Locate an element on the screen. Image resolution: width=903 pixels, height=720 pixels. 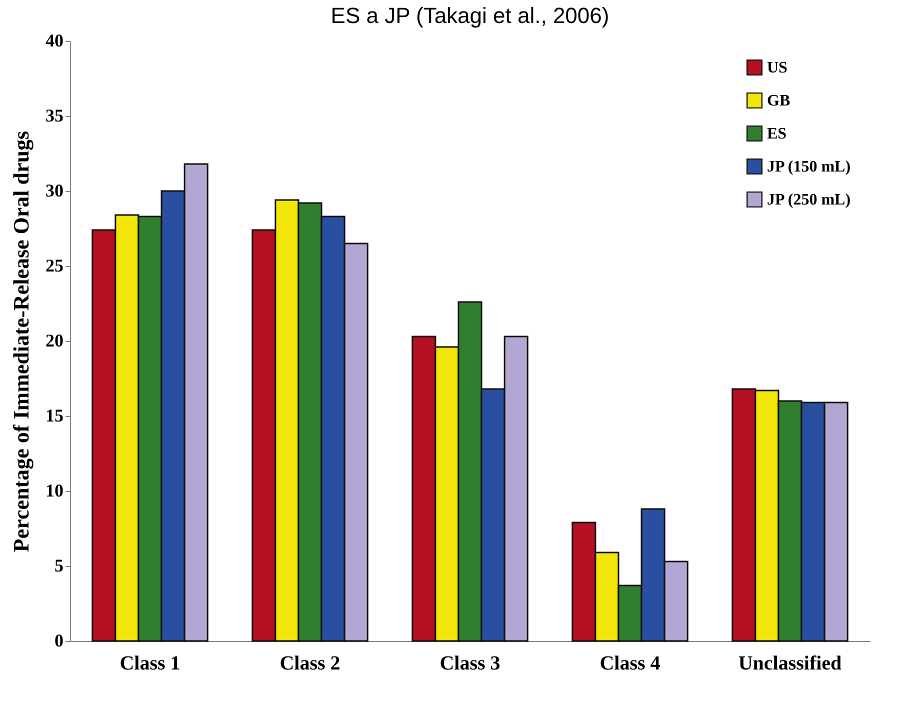
x-tick-label: Class 4 is located at coordinates (630, 663).